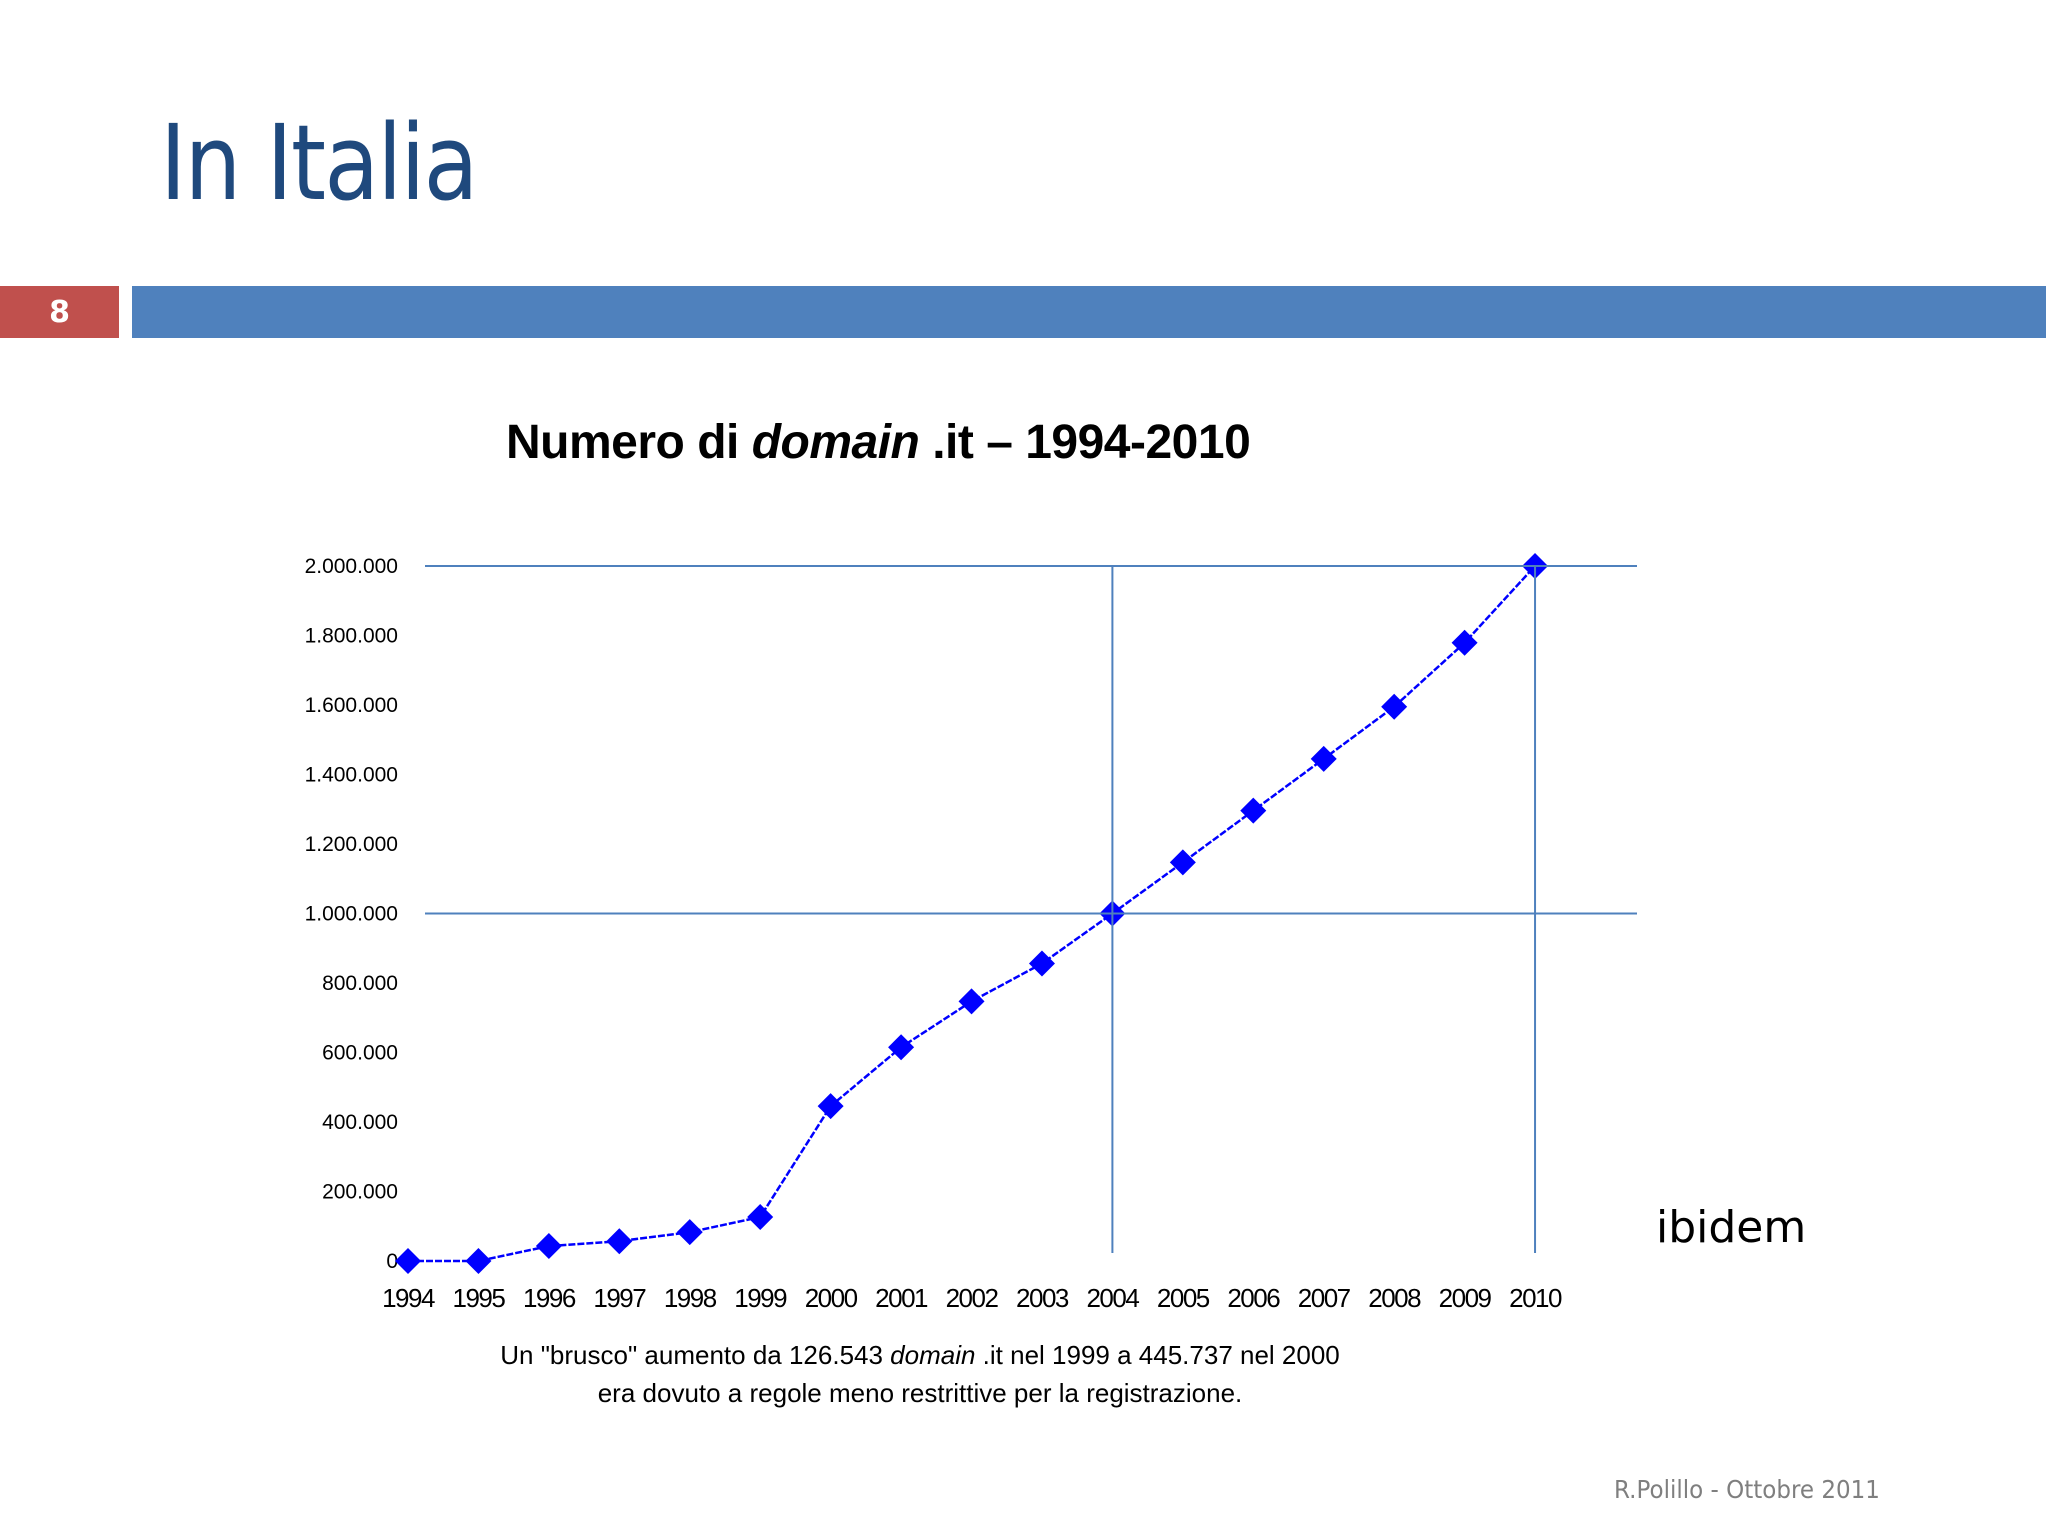 The height and width of the screenshot is (1535, 2048). What do you see at coordinates (1089, 312) in the screenshot?
I see `header-bar` at bounding box center [1089, 312].